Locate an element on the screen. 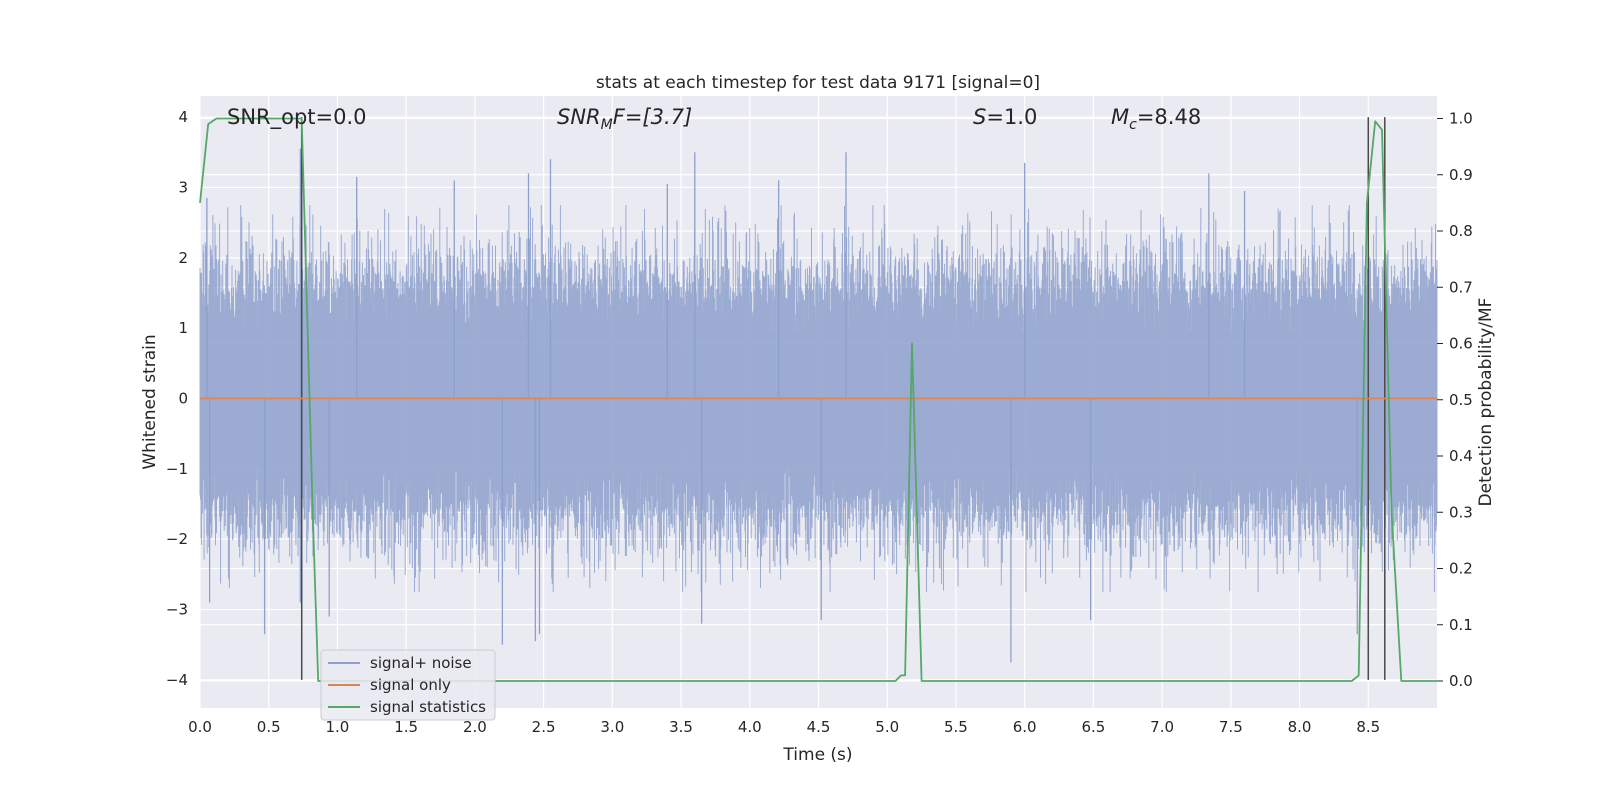  x-tick-label: 1.0 is located at coordinates (338, 727).